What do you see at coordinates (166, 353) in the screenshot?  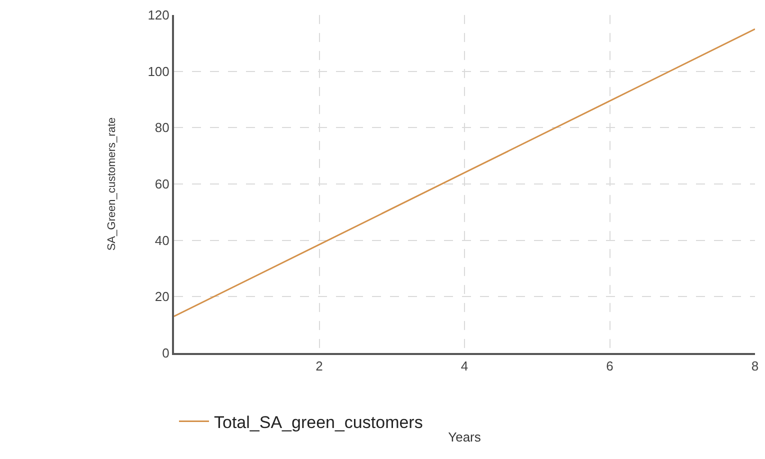 I see `y-tick-label: 0` at bounding box center [166, 353].